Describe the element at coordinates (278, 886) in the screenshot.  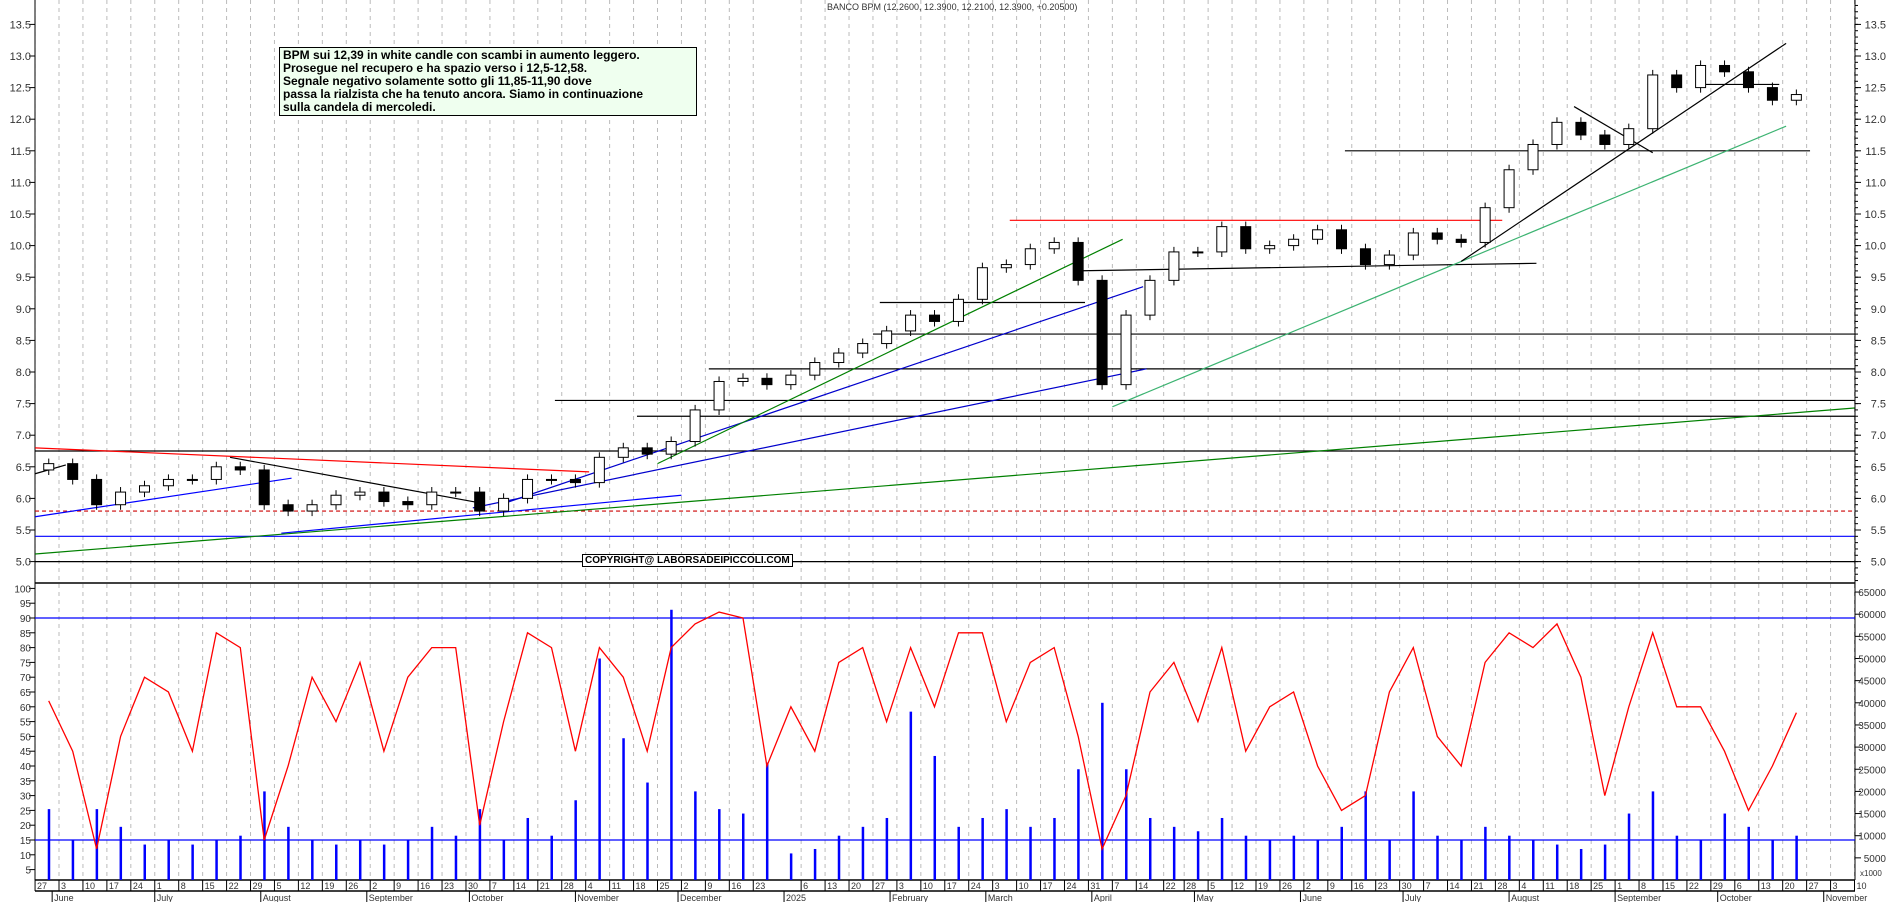
I see `date-tick-label: 5` at that location.